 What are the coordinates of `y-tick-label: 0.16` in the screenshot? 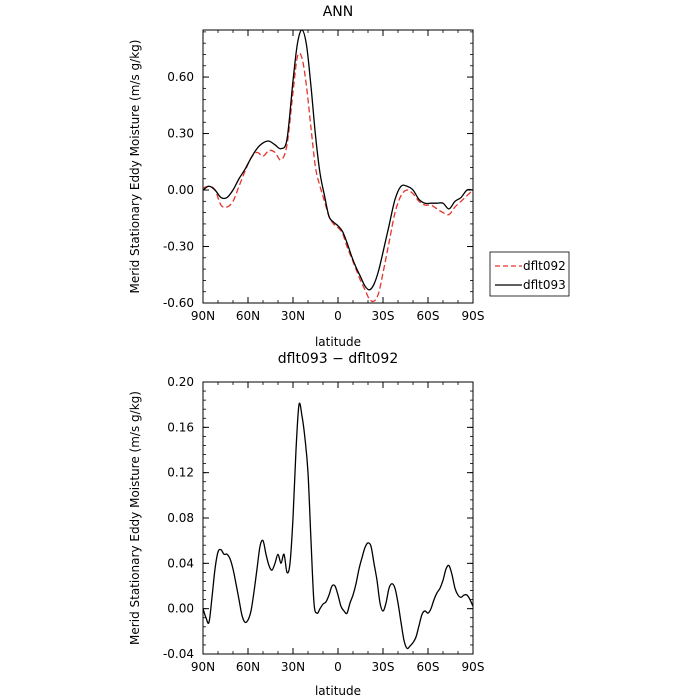 It's located at (180, 427).